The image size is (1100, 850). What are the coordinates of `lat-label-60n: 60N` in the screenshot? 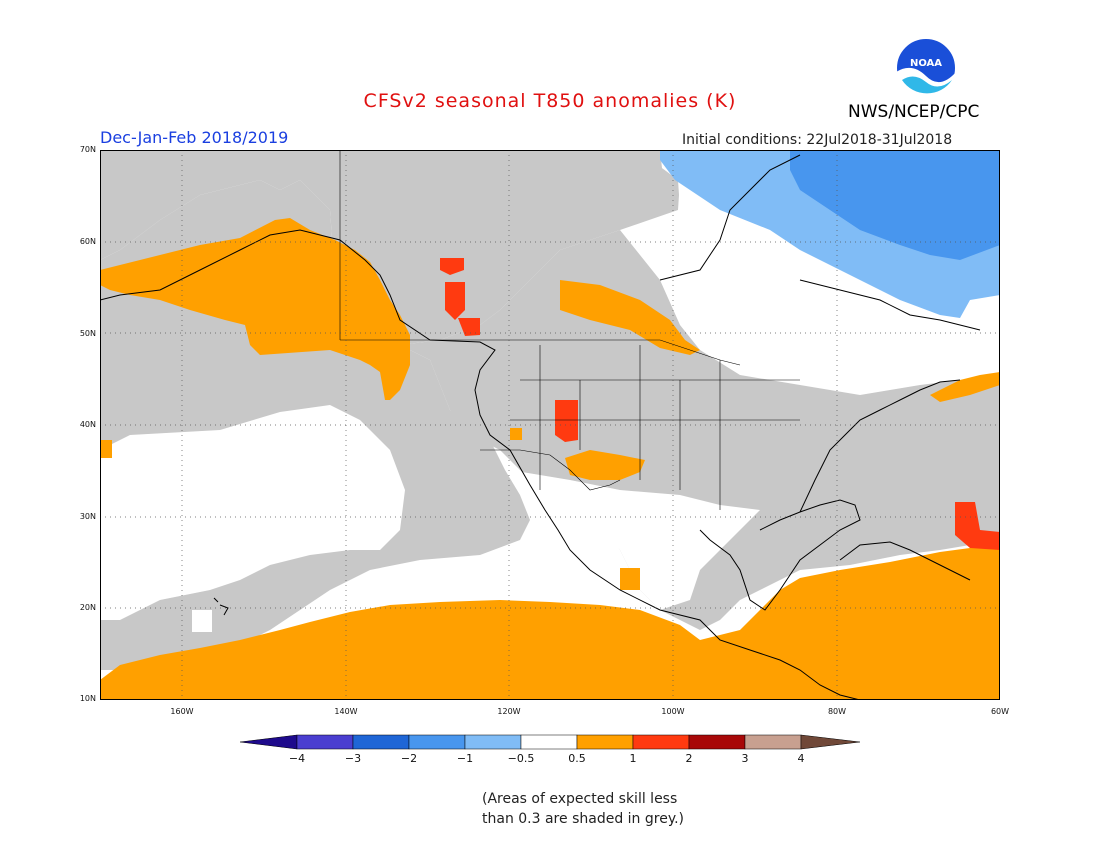 It's located at (87, 241).